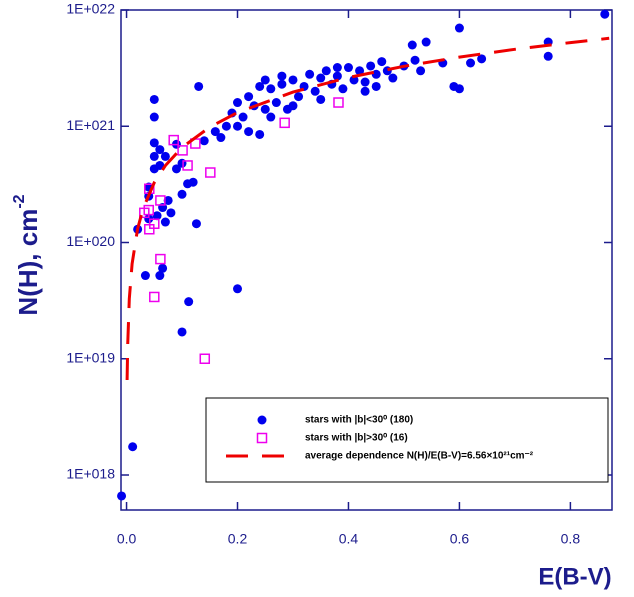 This screenshot has width=634, height=597. Describe the element at coordinates (90, 357) in the screenshot. I see `y-tick-label: 1E+019` at that location.